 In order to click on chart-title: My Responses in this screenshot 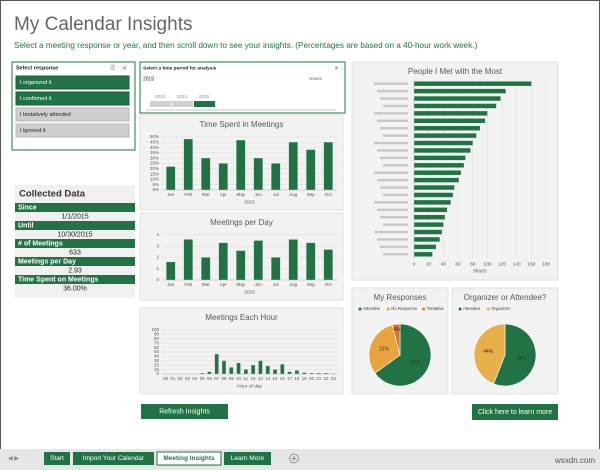, I will do `click(400, 297)`.